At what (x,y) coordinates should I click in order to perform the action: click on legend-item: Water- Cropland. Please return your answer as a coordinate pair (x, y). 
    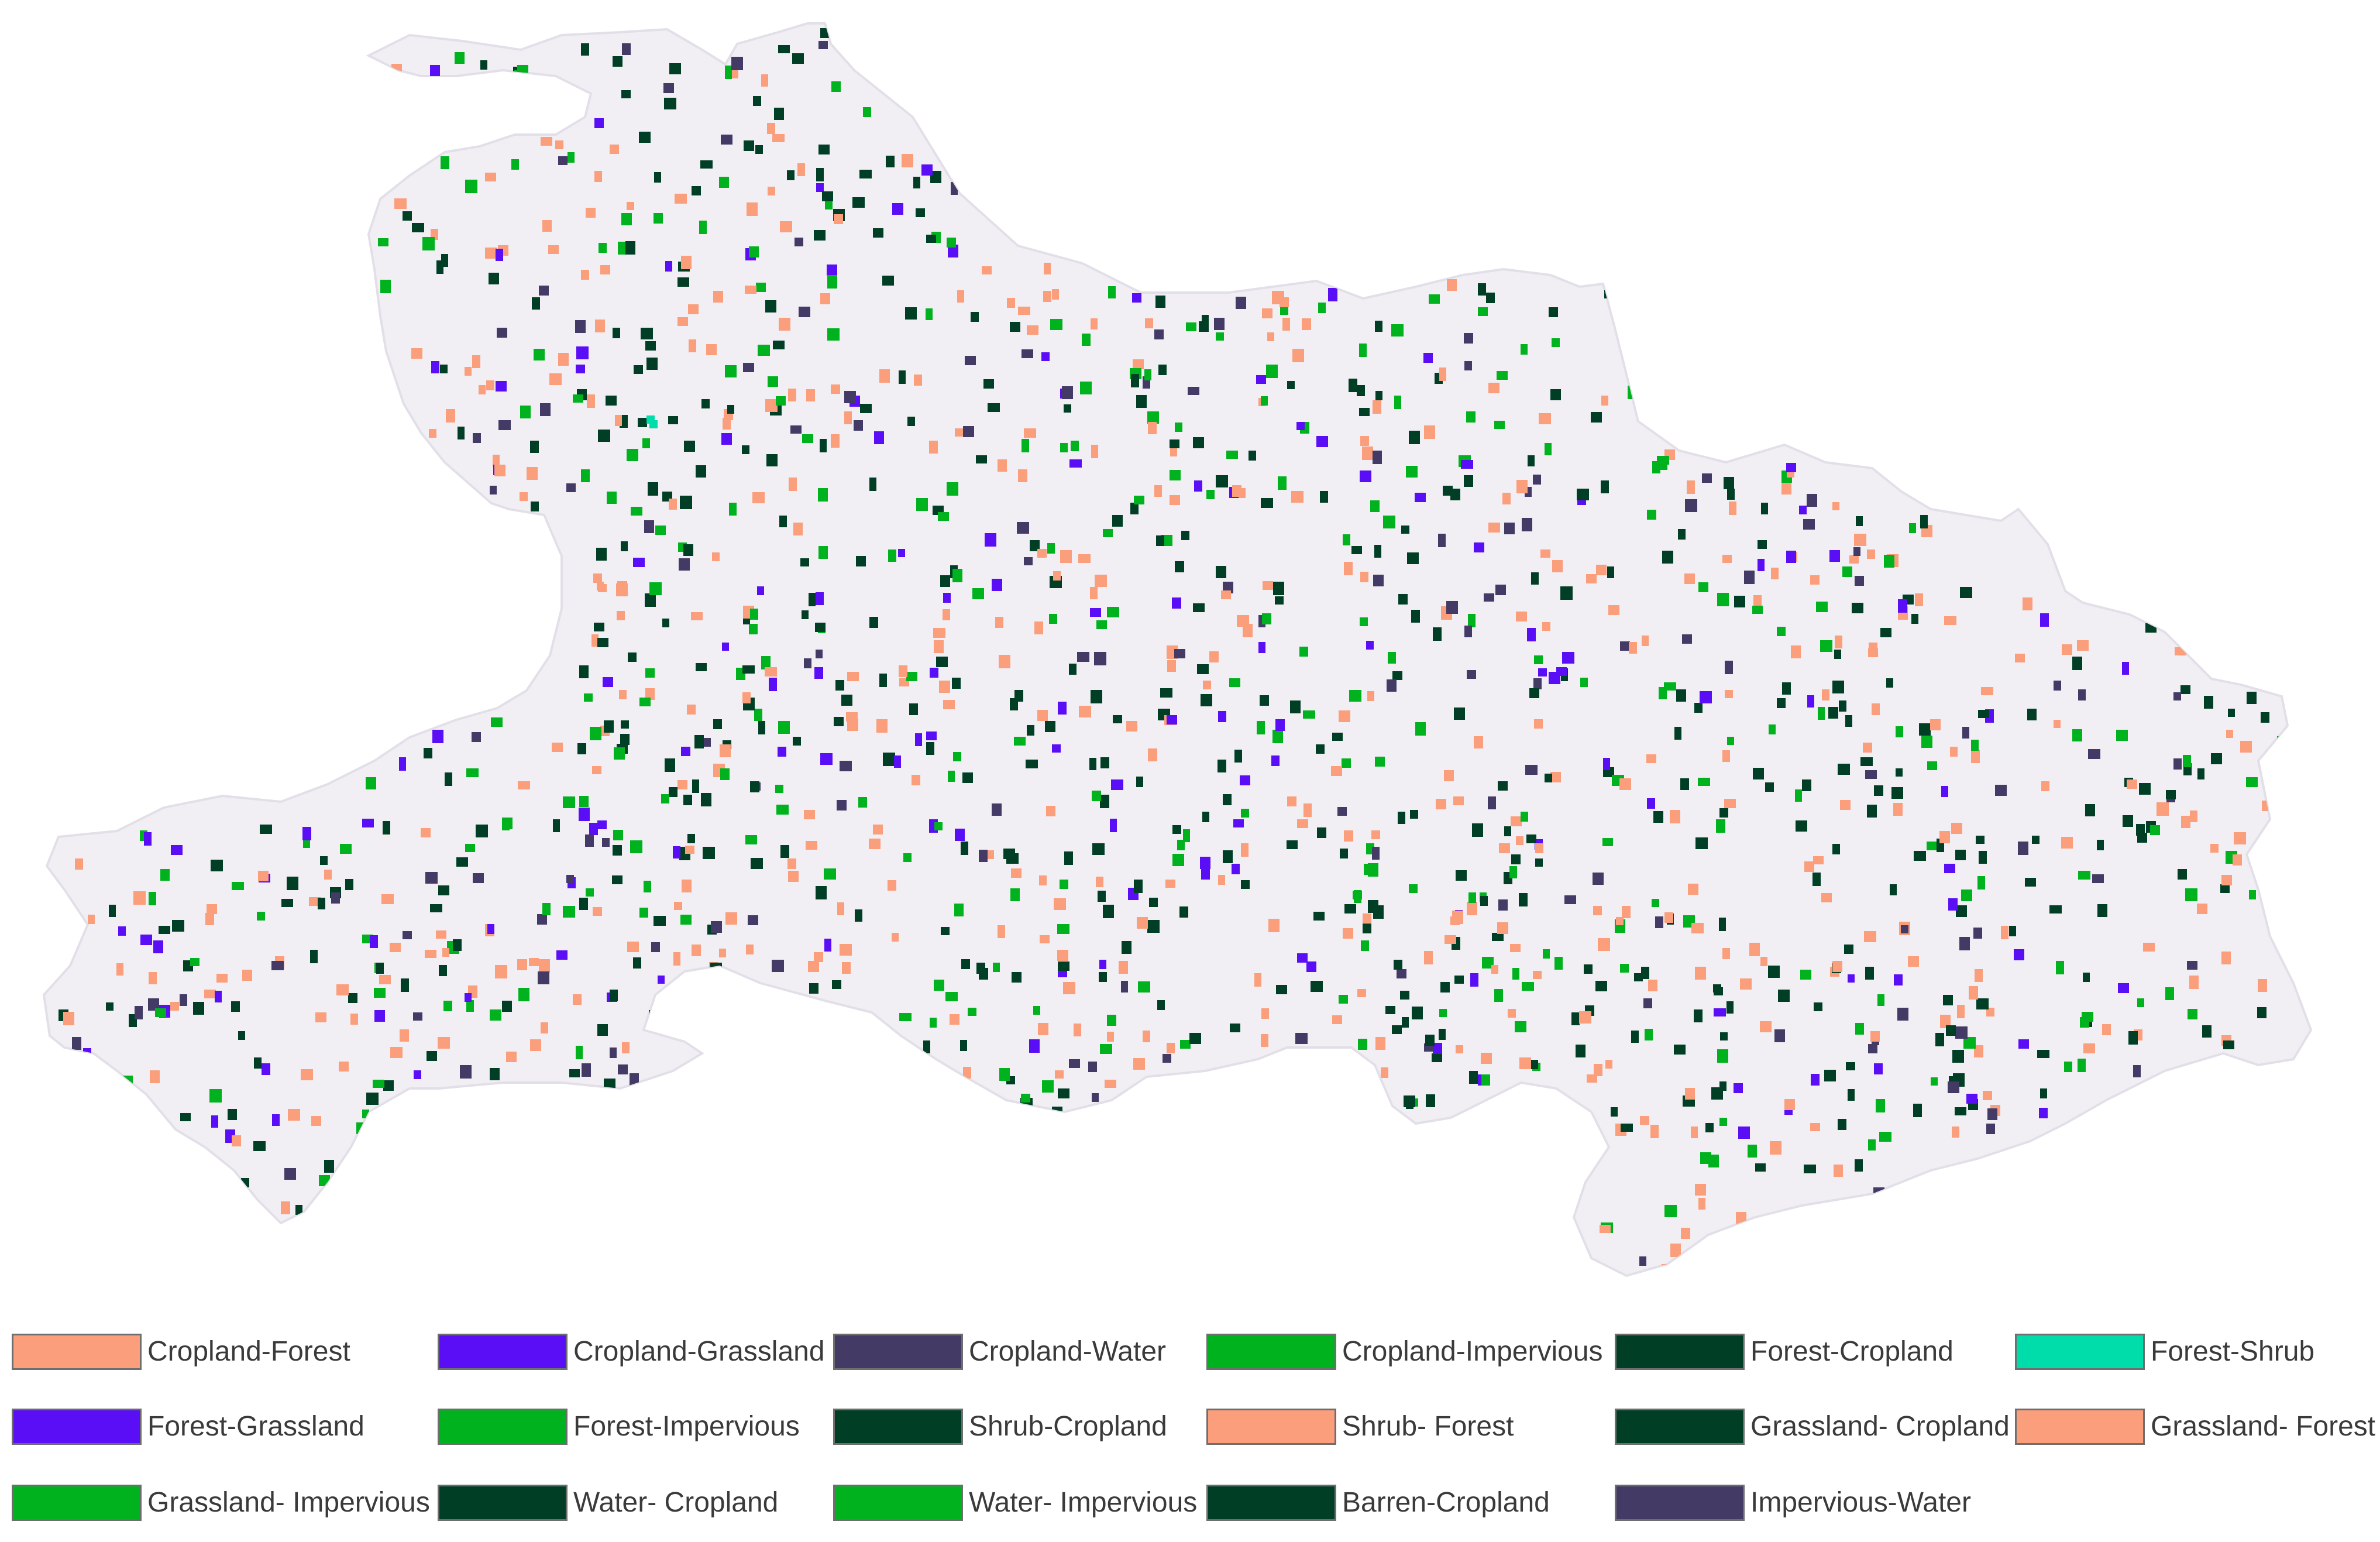
    Looking at the image, I should click on (608, 1502).